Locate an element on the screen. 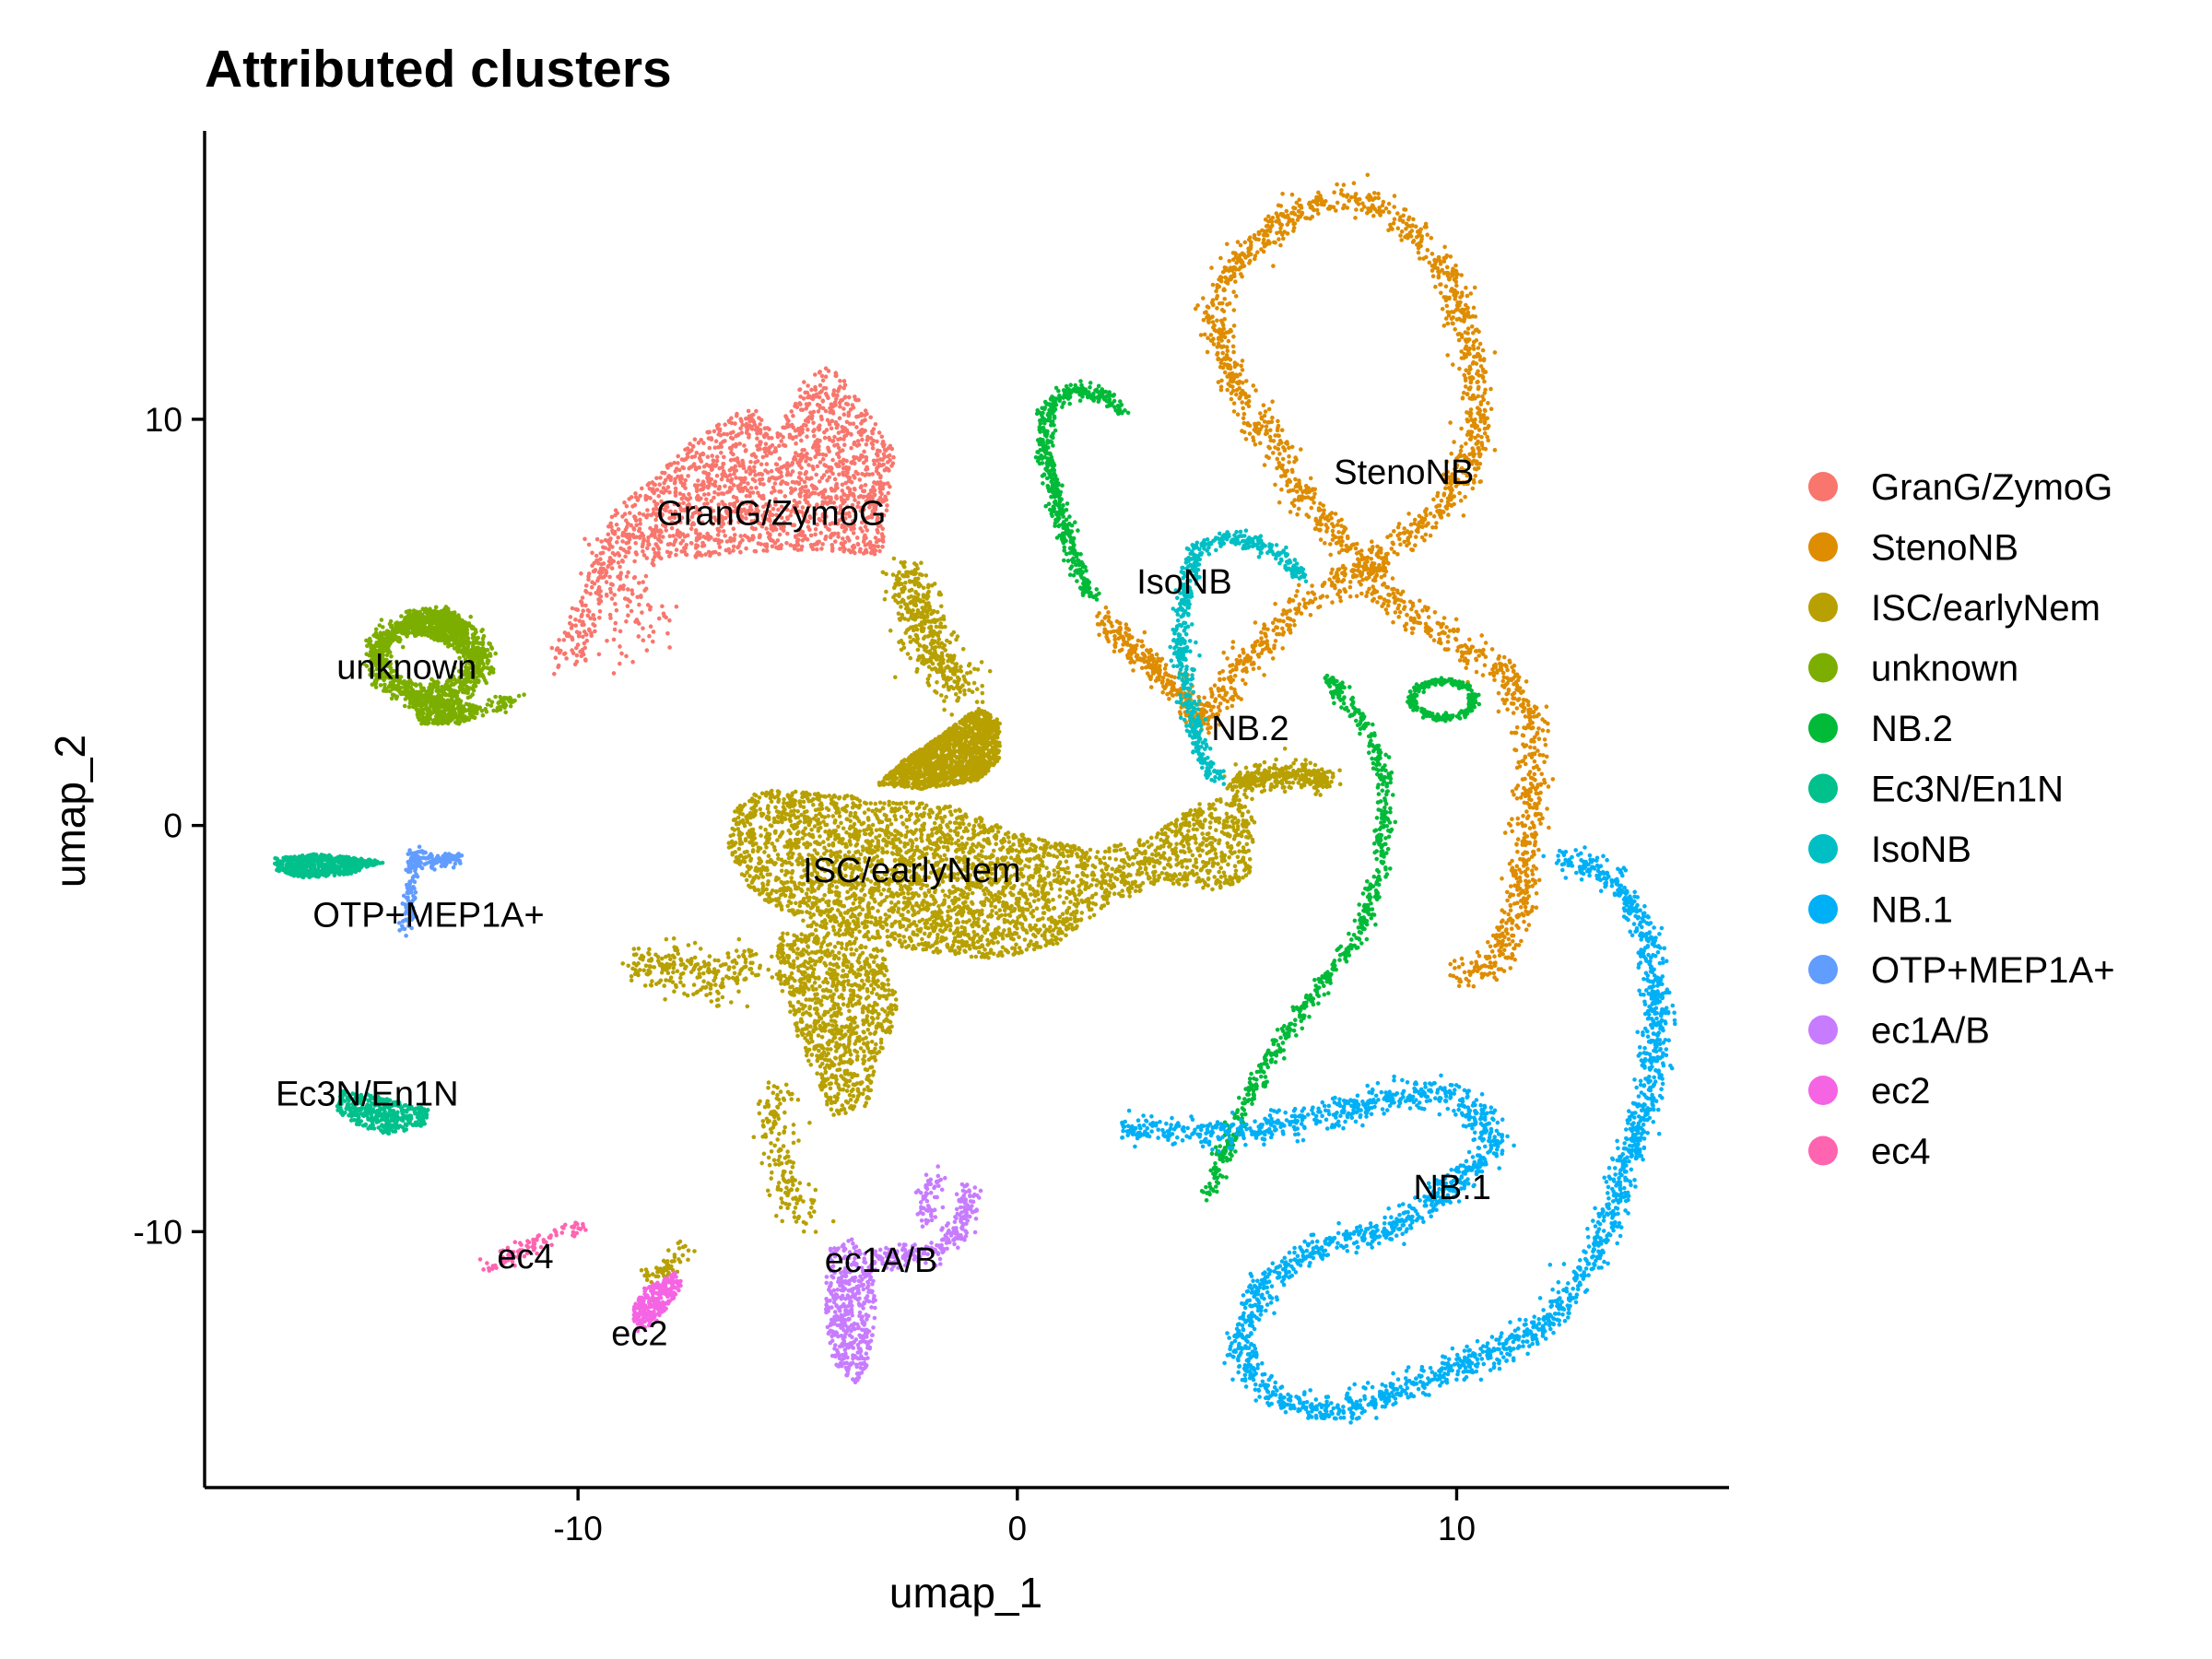 The height and width of the screenshot is (1659, 2212). legend-label: Ec3N/En1N is located at coordinates (1967, 790).